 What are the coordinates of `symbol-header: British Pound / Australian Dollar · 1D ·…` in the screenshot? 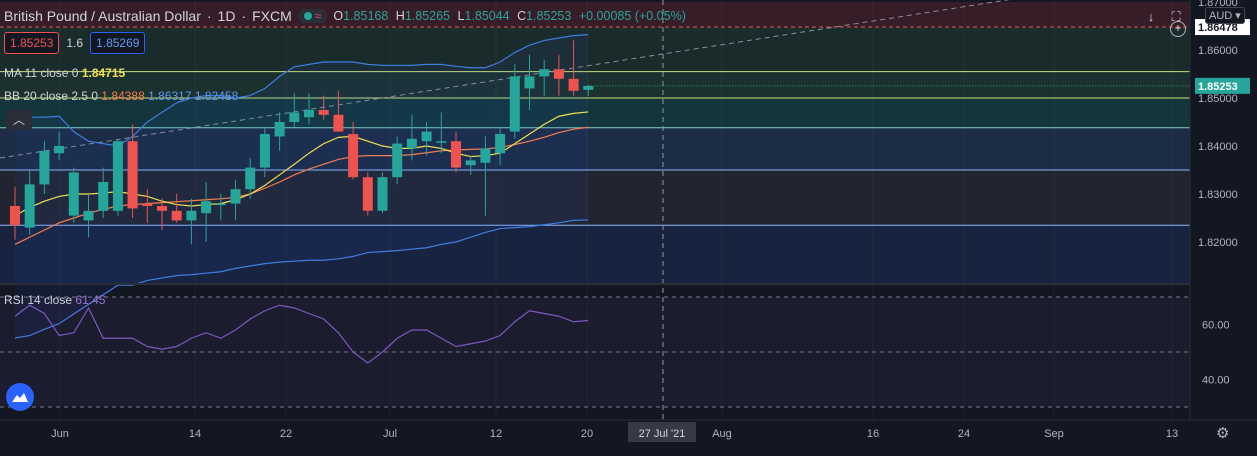 It's located at (347, 16).